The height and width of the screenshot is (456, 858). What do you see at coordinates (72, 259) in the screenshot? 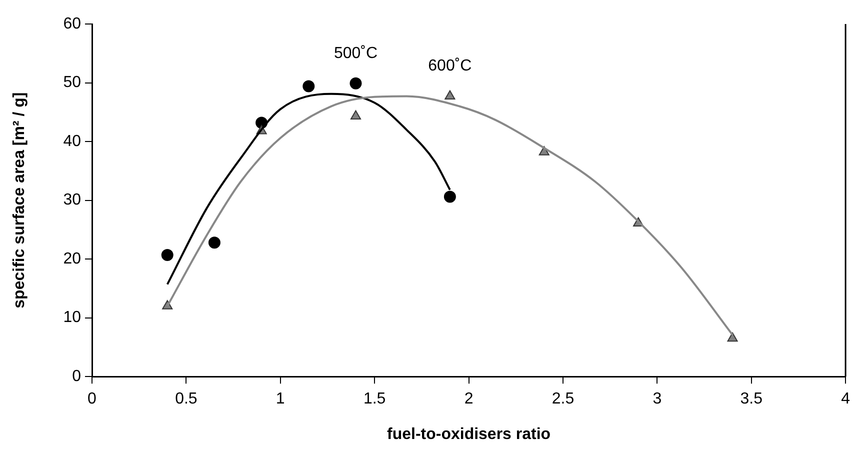
I see `y-tick-label: 20` at bounding box center [72, 259].